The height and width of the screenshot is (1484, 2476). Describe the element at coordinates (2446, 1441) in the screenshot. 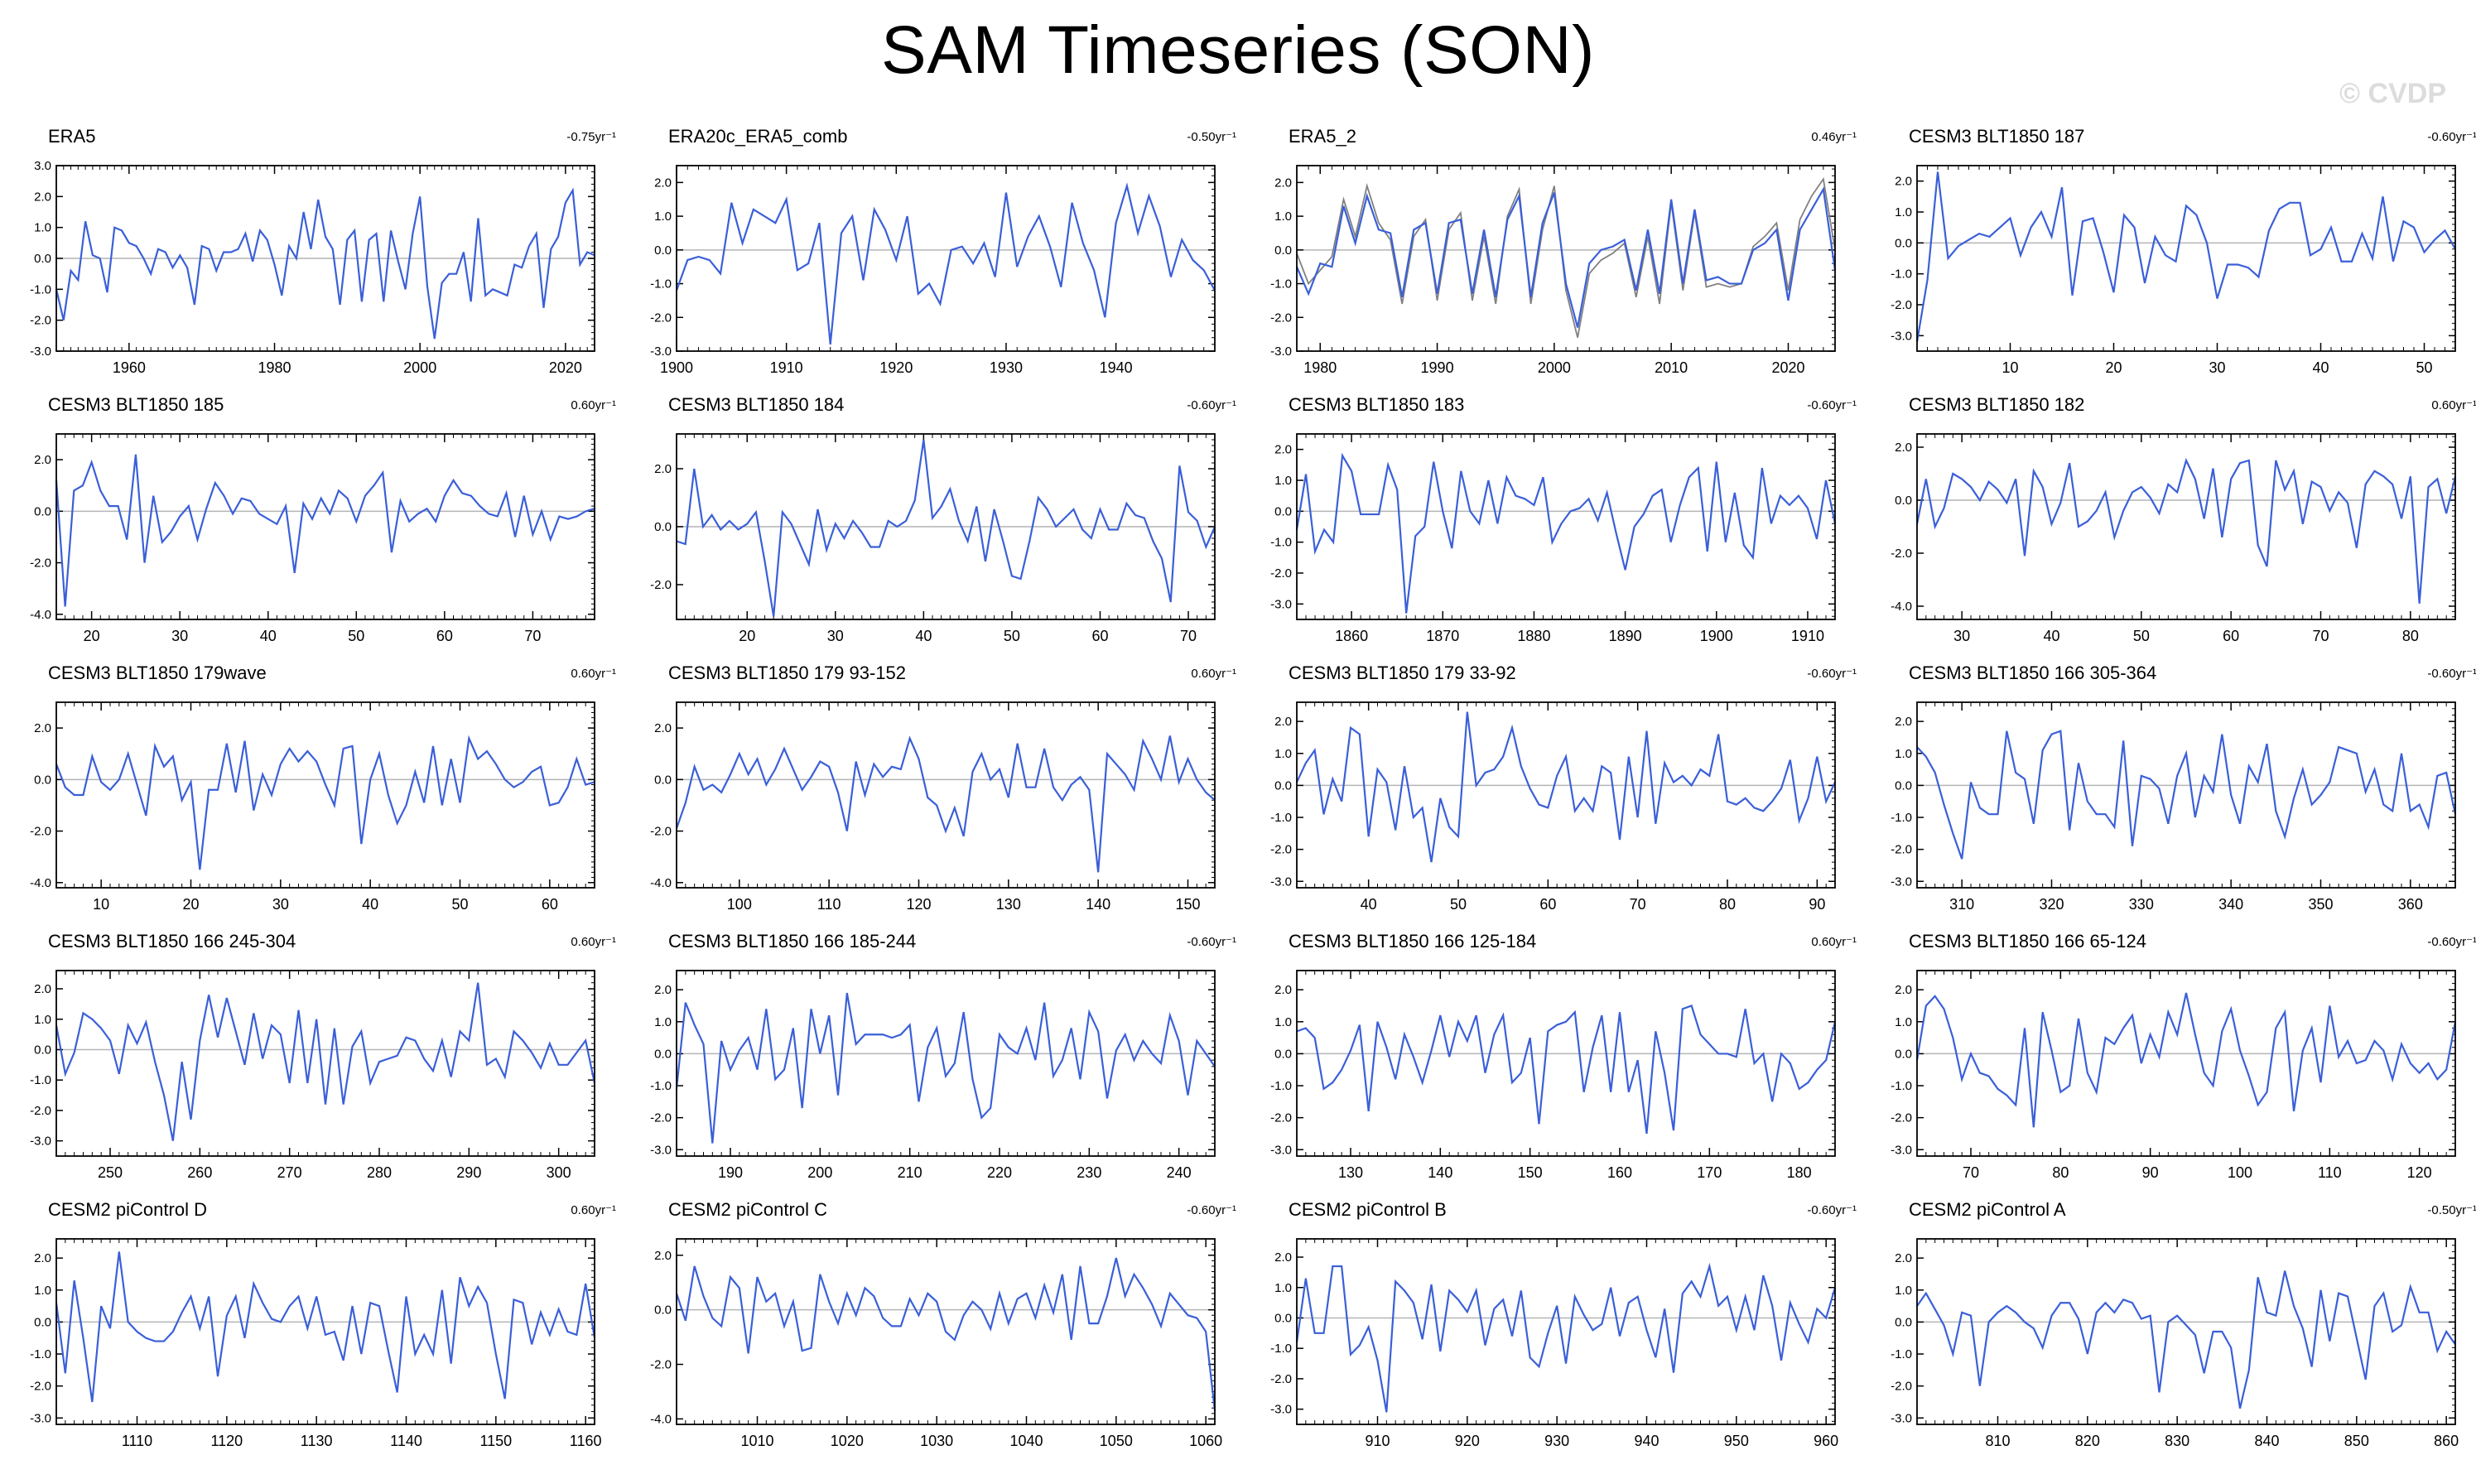

I see `x-tick-label: 860` at that location.